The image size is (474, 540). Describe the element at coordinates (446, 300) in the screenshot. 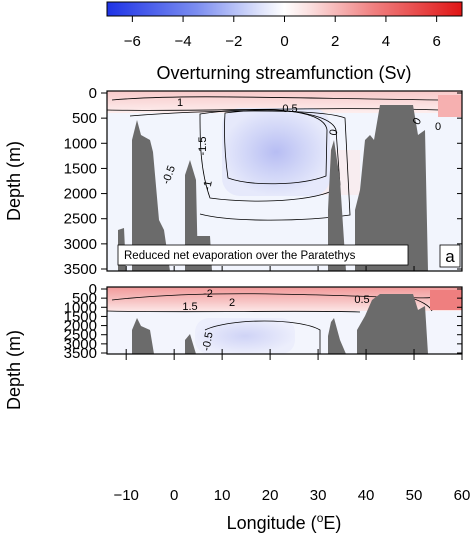

I see `panel-b-surface-right` at that location.